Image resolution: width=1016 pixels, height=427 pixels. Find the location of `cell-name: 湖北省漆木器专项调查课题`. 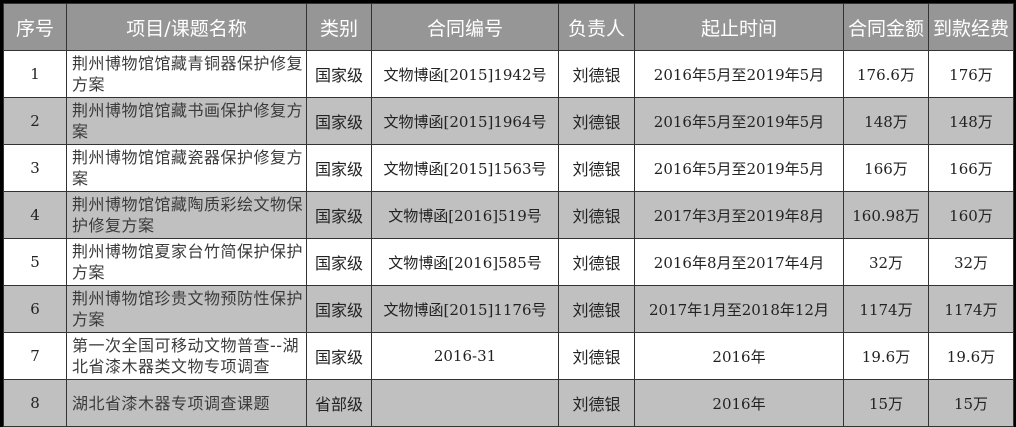

cell-name: 湖北省漆木器专项调查课题 is located at coordinates (186, 403).